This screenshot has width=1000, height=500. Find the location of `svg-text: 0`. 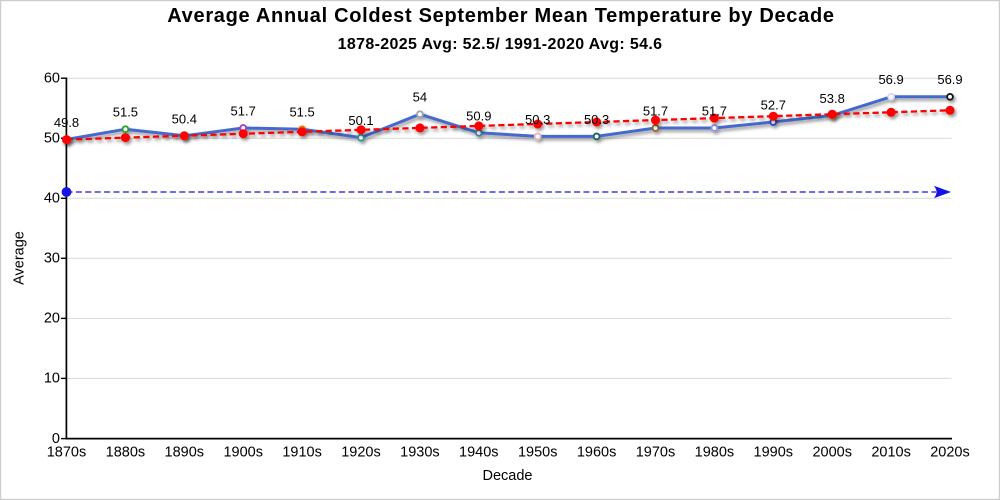

svg-text: 0 is located at coordinates (56, 439).